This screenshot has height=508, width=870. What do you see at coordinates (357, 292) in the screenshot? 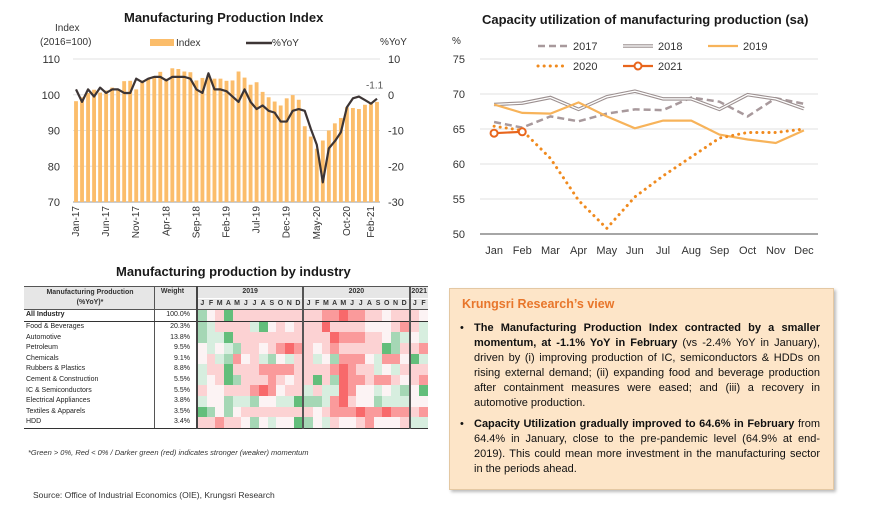
I see `year-header: 2020` at bounding box center [357, 292].